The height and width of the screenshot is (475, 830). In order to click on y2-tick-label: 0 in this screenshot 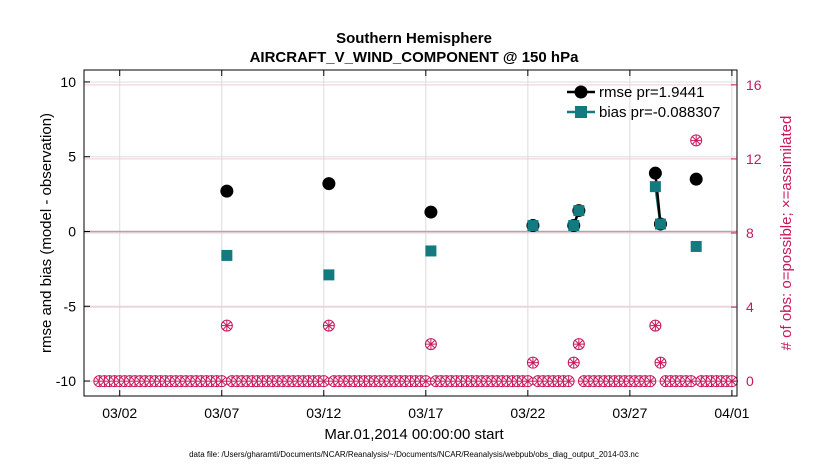, I will do `click(750, 381)`.